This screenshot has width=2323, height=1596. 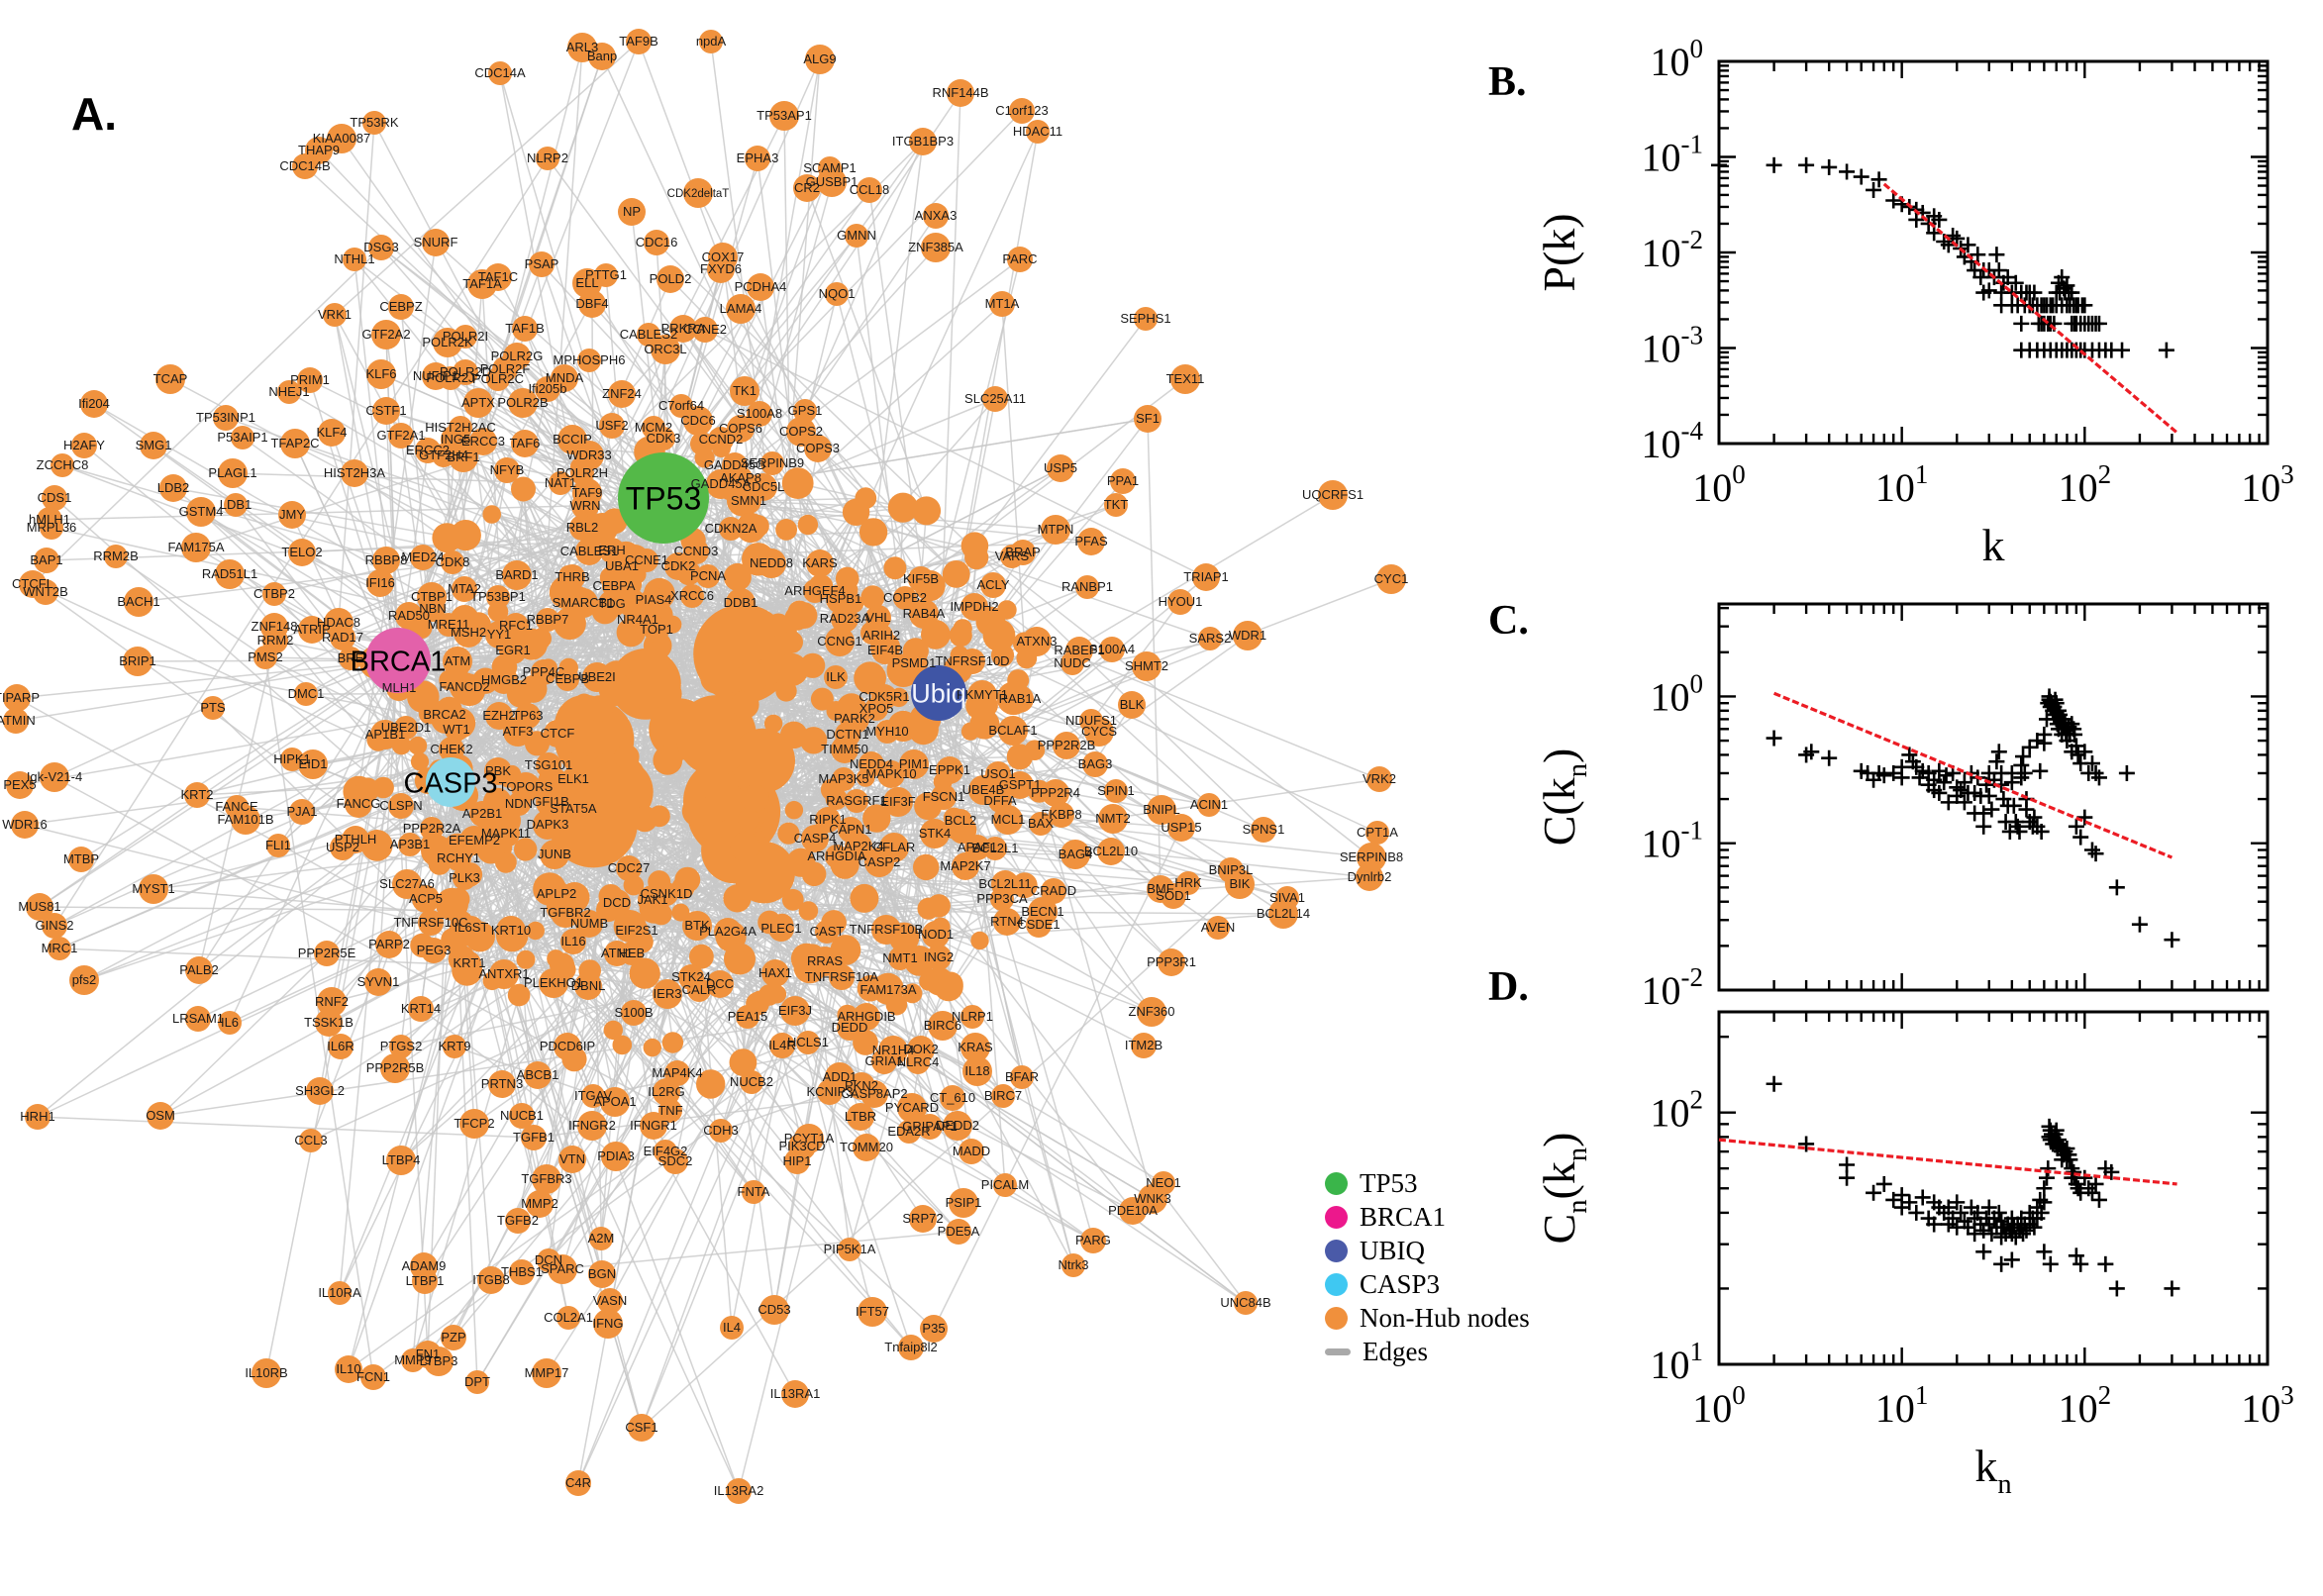 What do you see at coordinates (936, 215) in the screenshot?
I see `node-label: ANXA3` at bounding box center [936, 215].